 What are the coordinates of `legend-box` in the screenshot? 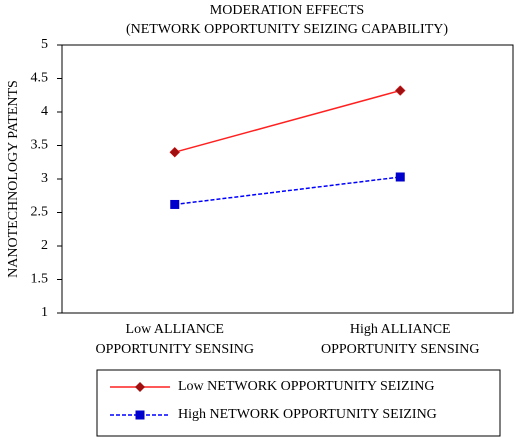 It's located at (298, 403).